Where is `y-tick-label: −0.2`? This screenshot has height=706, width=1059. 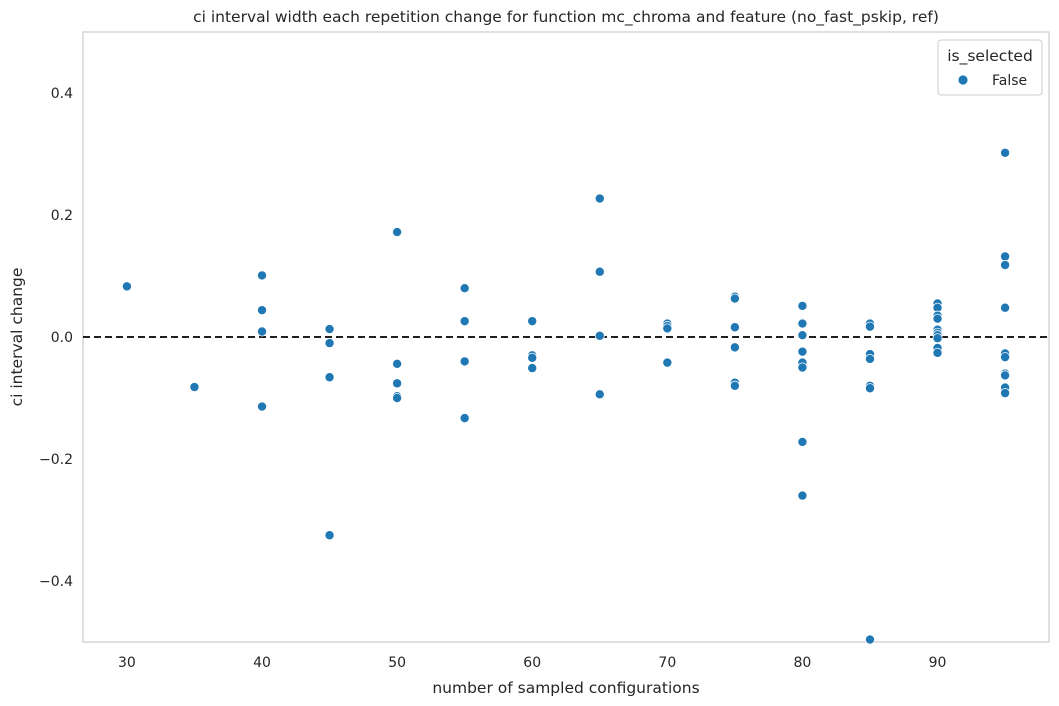 y-tick-label: −0.2 is located at coordinates (56, 460).